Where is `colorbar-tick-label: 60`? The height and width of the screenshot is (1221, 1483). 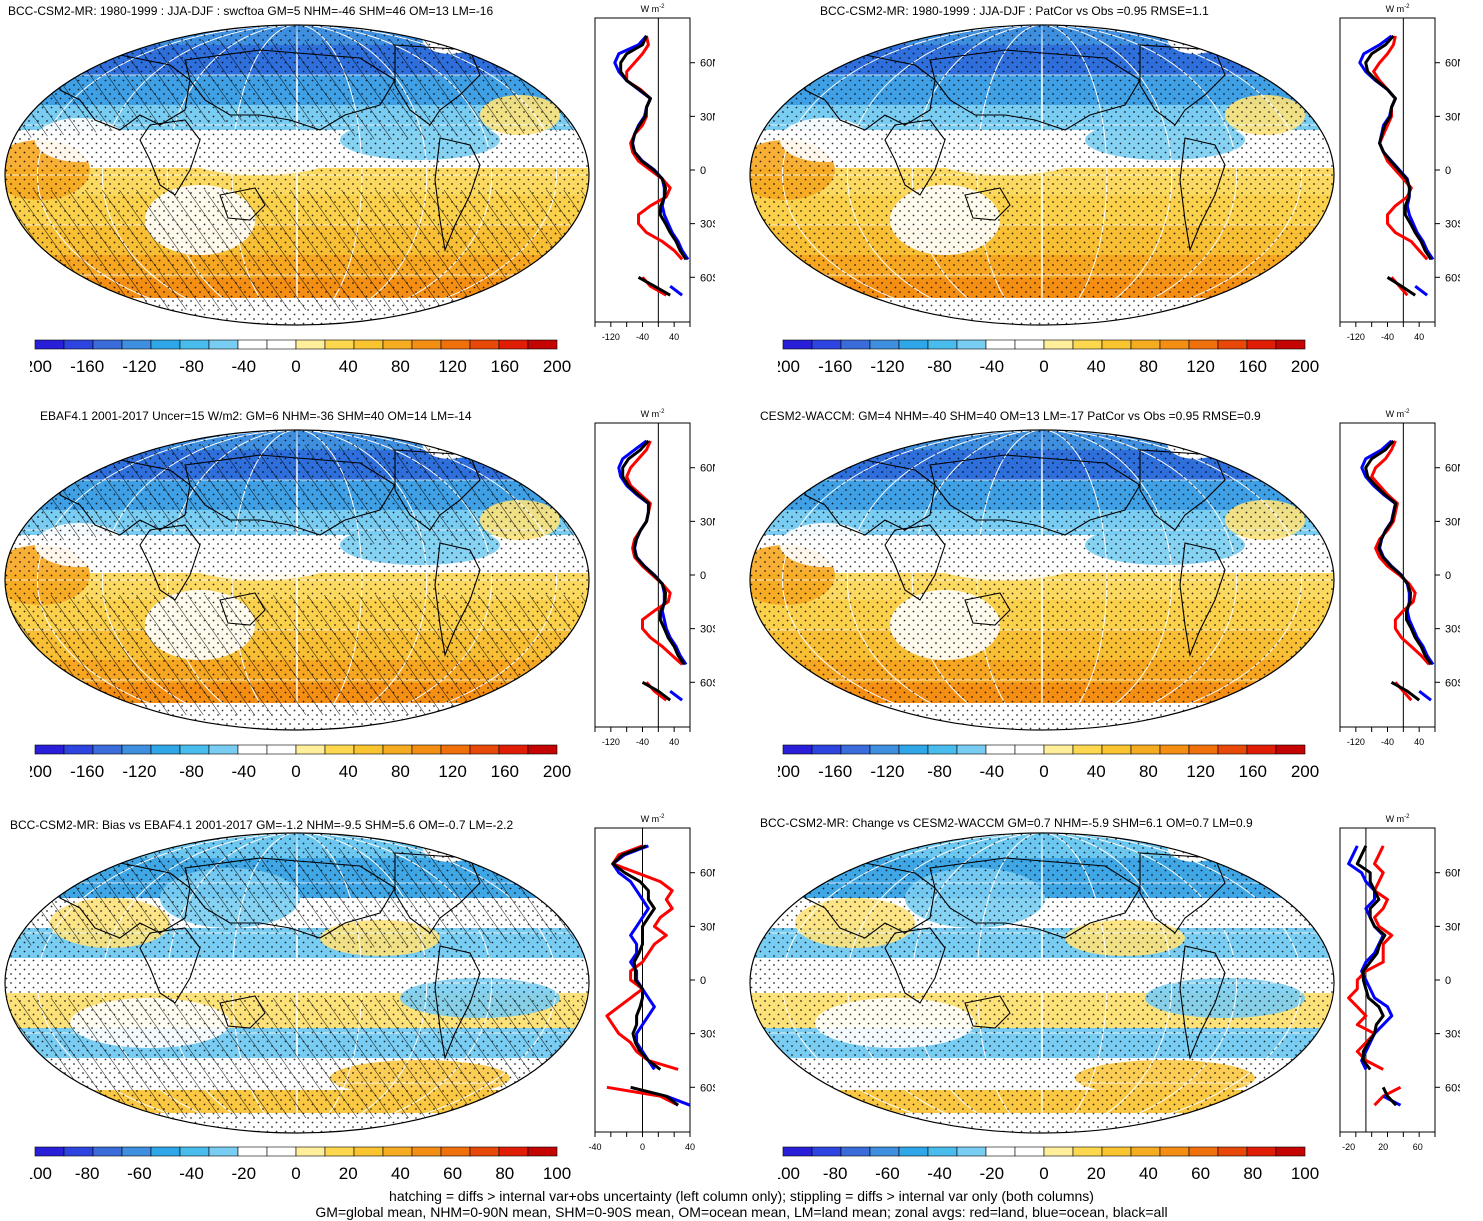 colorbar-tick-label: 60 is located at coordinates (1200, 1173).